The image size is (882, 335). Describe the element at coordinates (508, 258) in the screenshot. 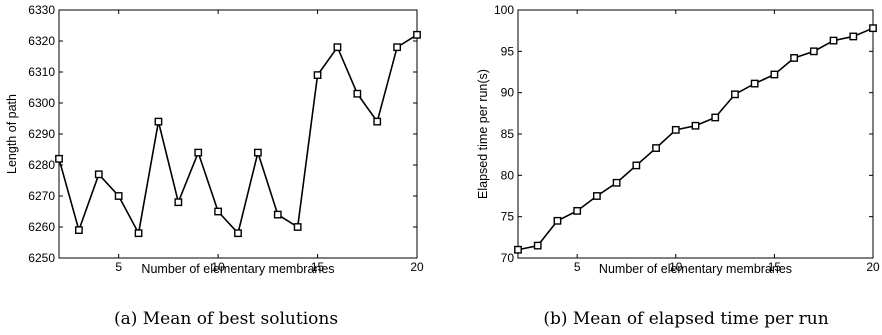

I see `y-tick-label: 70` at that location.